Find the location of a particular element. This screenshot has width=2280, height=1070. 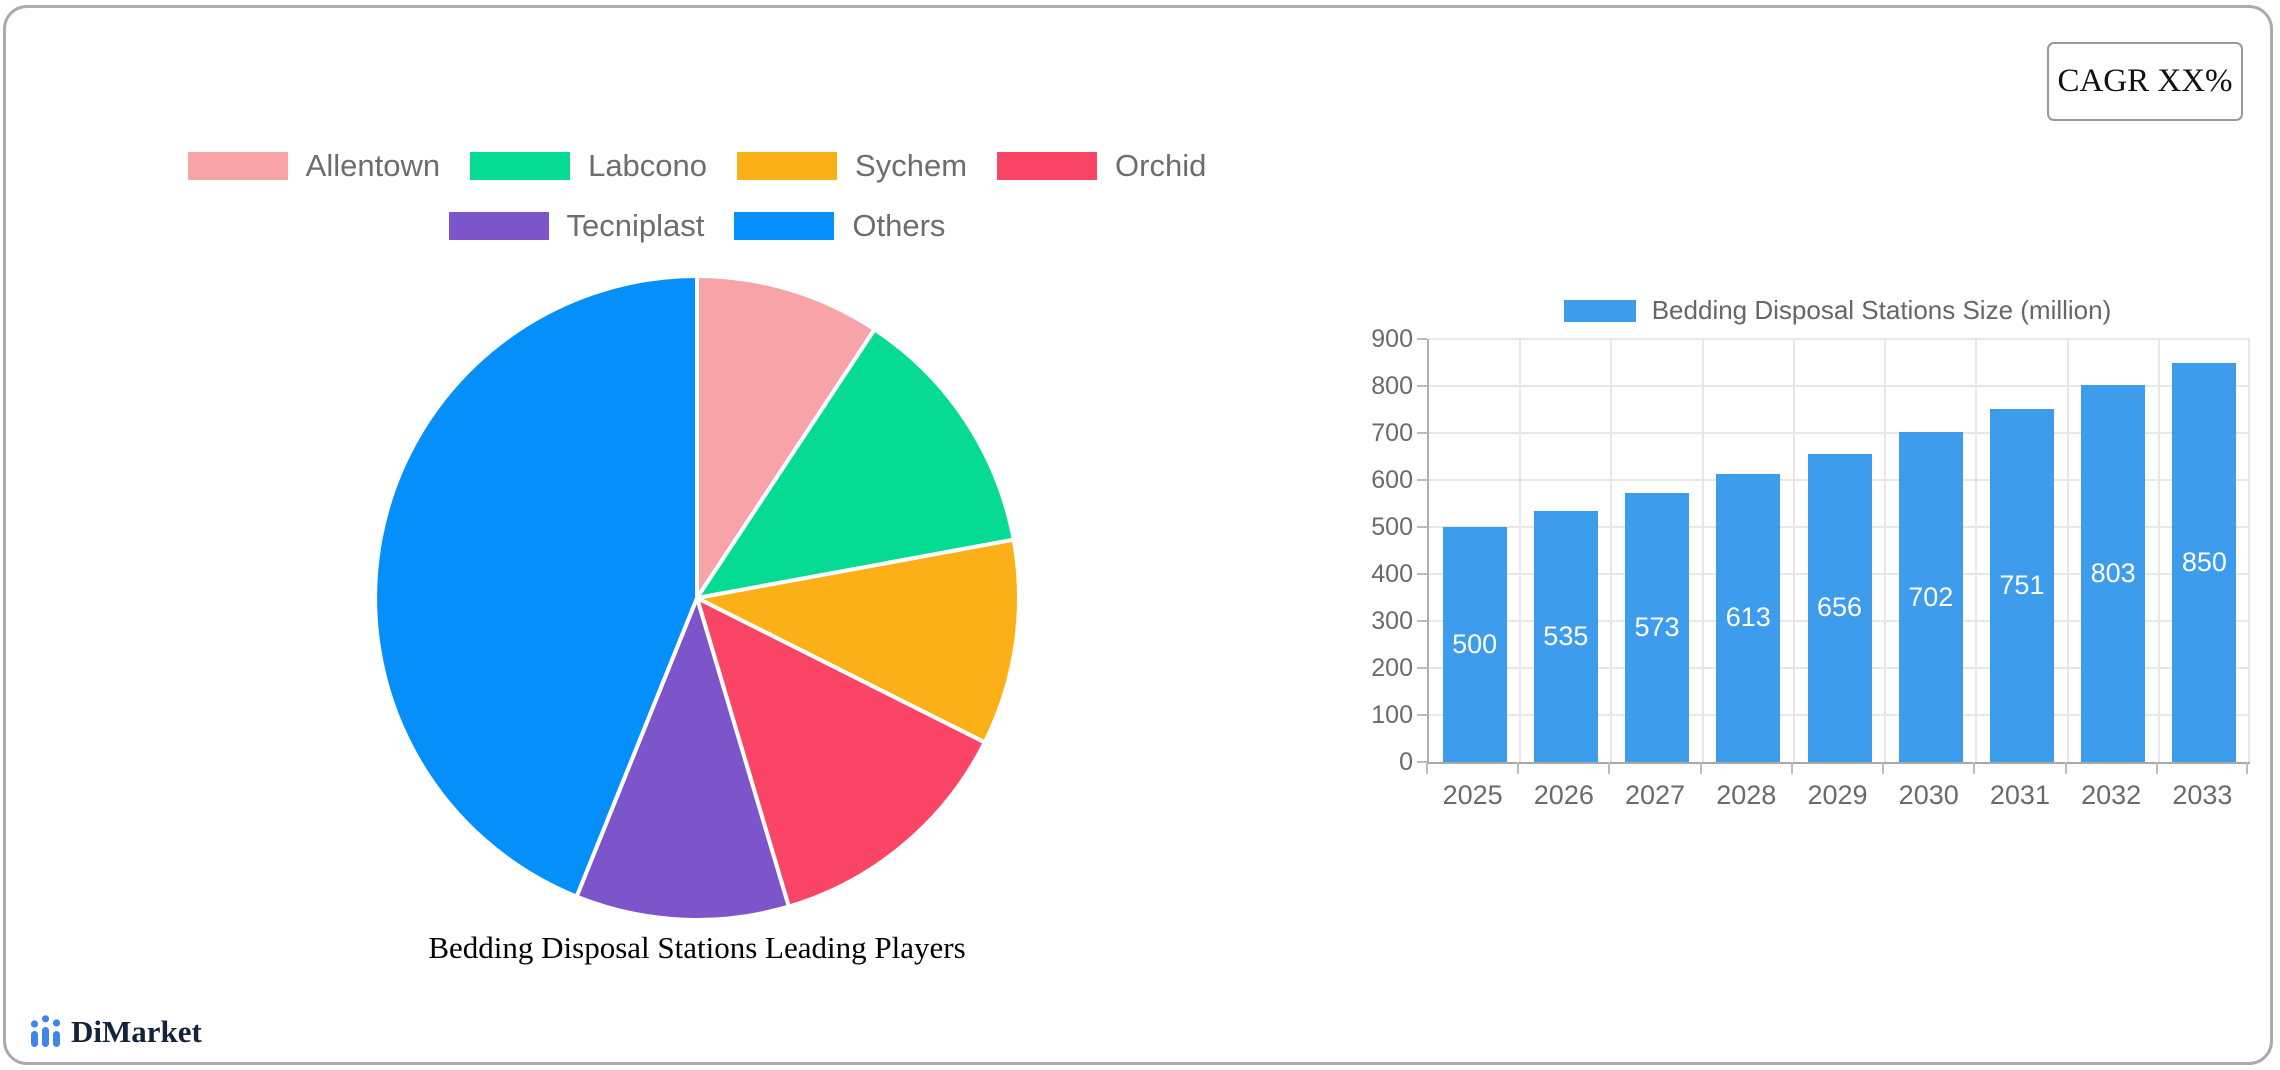

bar-2032: 803 is located at coordinates (2113, 573).